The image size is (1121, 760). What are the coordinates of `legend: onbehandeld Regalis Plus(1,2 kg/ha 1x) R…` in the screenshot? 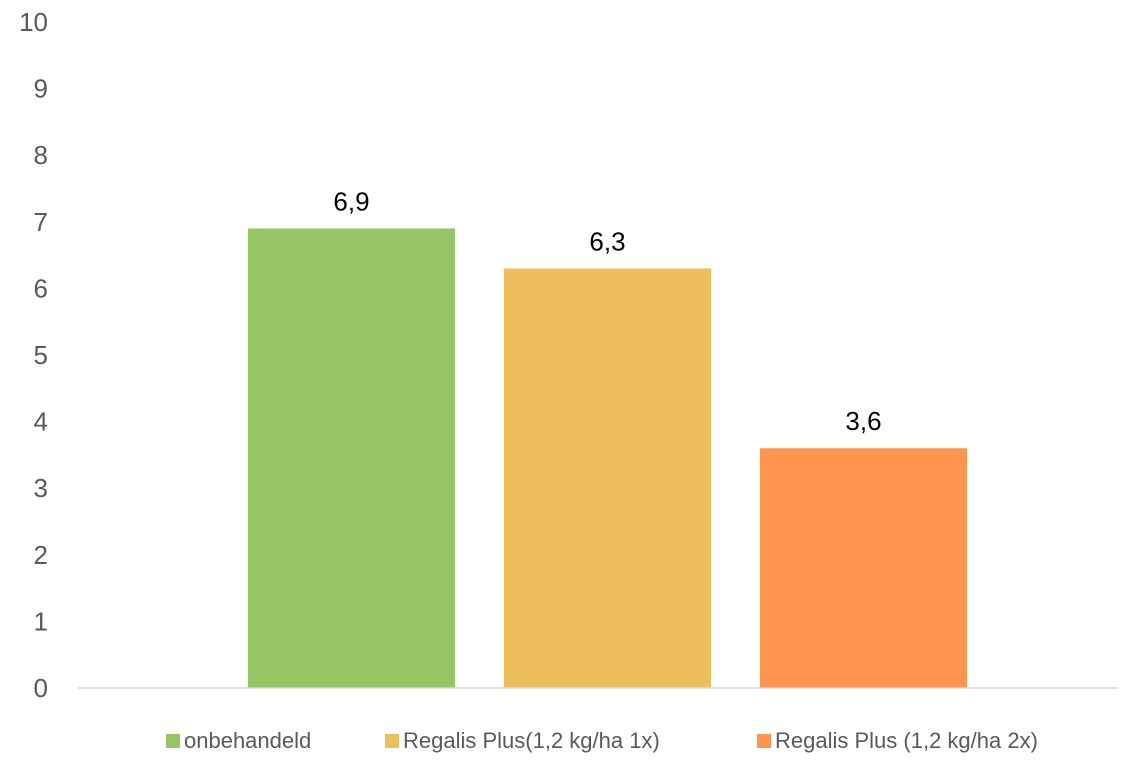 It's located at (560, 744).